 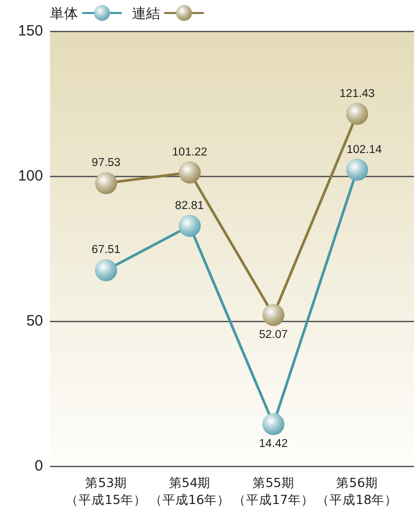 What do you see at coordinates (357, 491) in the screenshot?
I see `x-tick-label: 第56期（平成18年）` at bounding box center [357, 491].